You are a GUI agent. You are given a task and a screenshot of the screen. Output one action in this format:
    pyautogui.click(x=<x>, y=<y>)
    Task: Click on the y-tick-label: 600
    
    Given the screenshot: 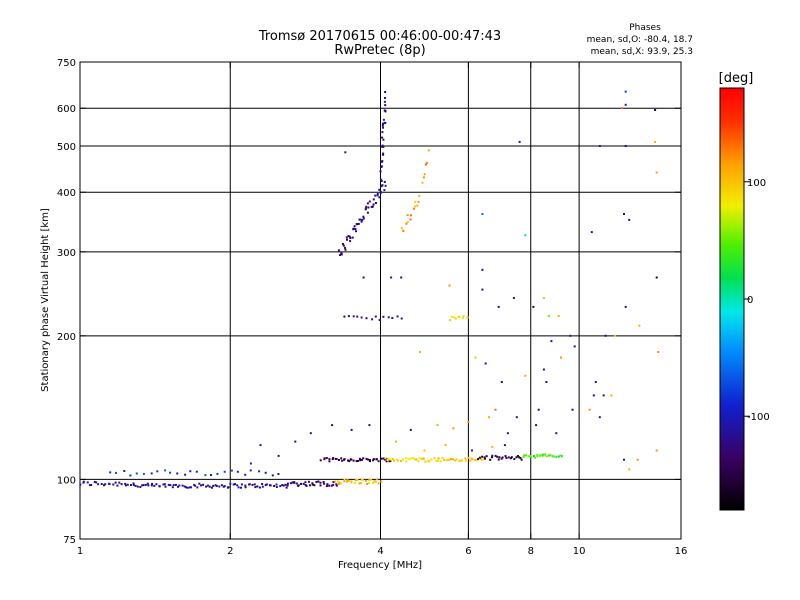 What is the action you would take?
    pyautogui.click(x=66, y=109)
    